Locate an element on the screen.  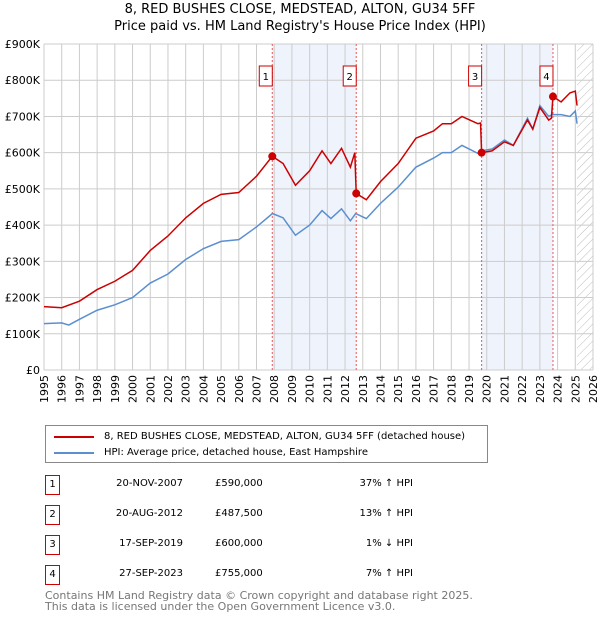
x-tick-label: 2003 is located at coordinates (186, 389).